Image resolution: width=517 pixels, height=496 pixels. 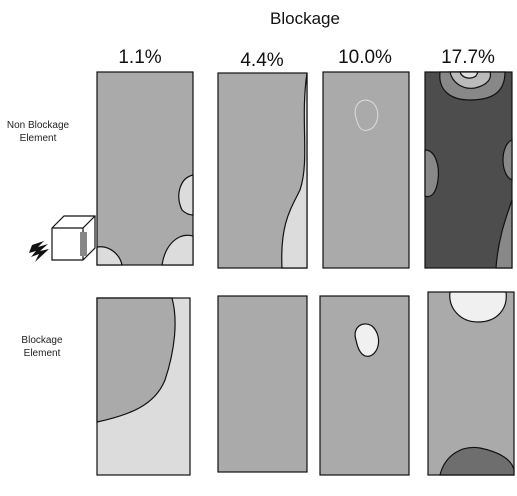 What do you see at coordinates (305, 18) in the screenshot?
I see `title: Blockage` at bounding box center [305, 18].